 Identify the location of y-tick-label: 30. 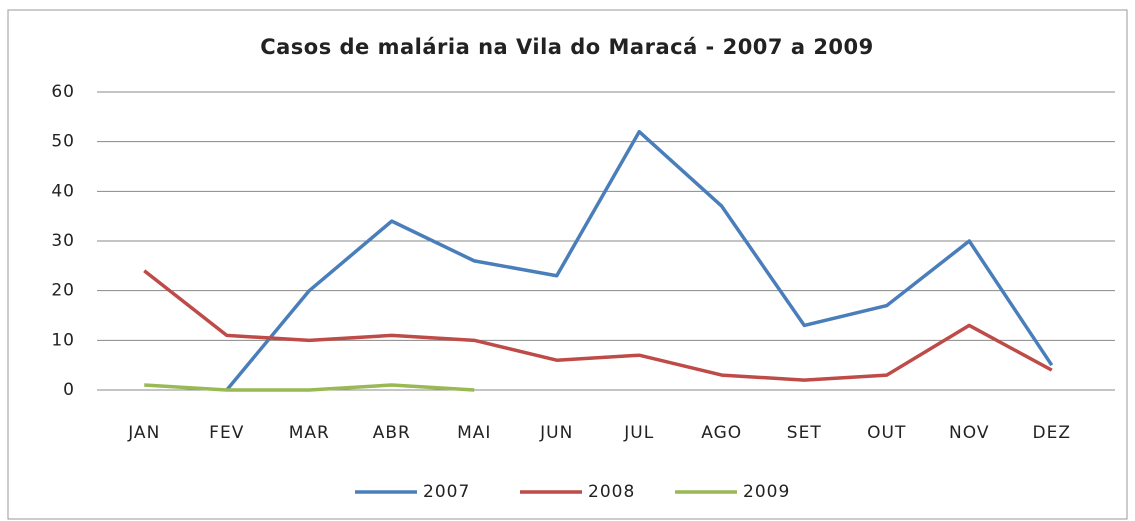
(63, 241).